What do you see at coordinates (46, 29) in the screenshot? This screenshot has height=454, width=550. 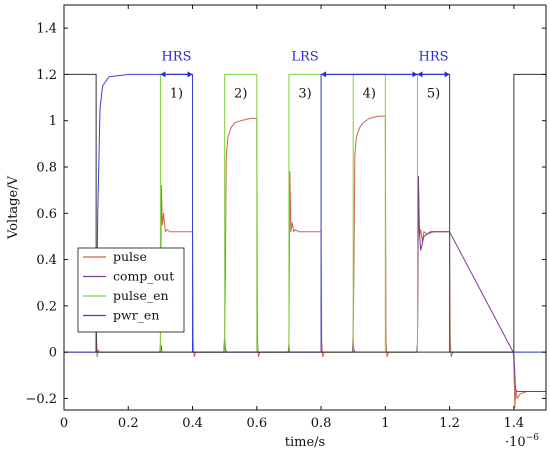 I see `y-tick-label: 1.4` at bounding box center [46, 29].